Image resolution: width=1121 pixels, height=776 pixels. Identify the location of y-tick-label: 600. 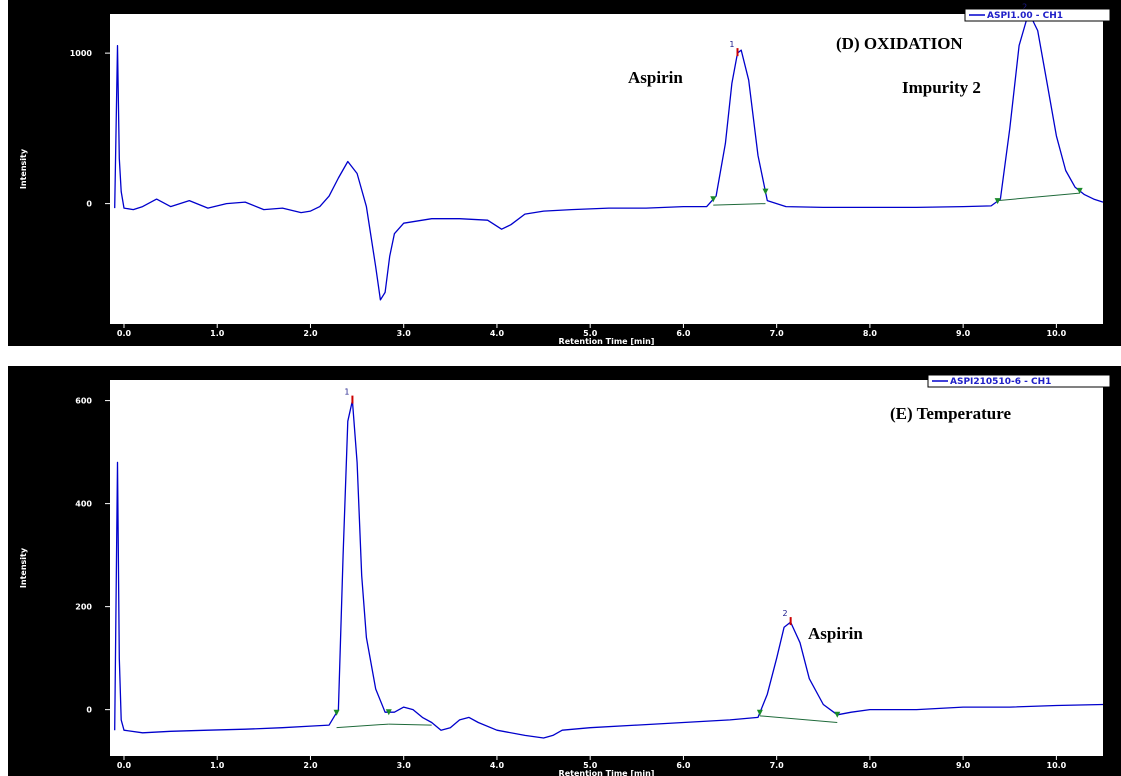
(83, 401).